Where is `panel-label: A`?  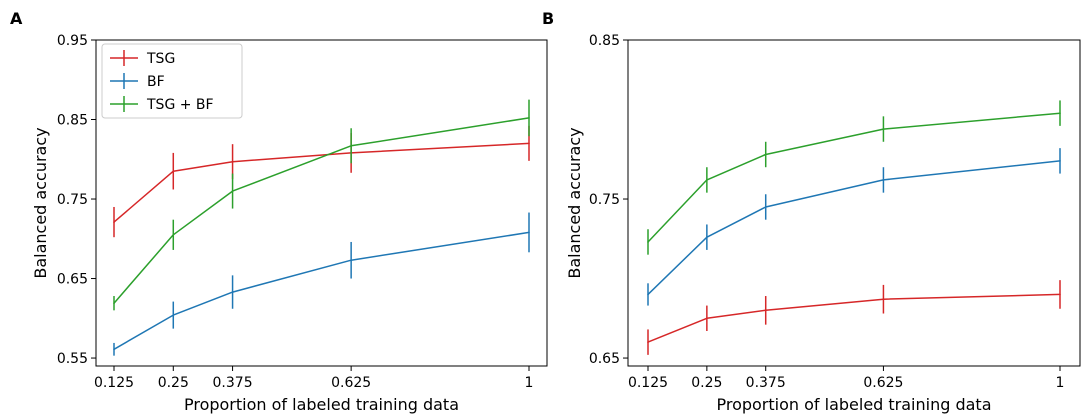 panel-label: A is located at coordinates (16, 18).